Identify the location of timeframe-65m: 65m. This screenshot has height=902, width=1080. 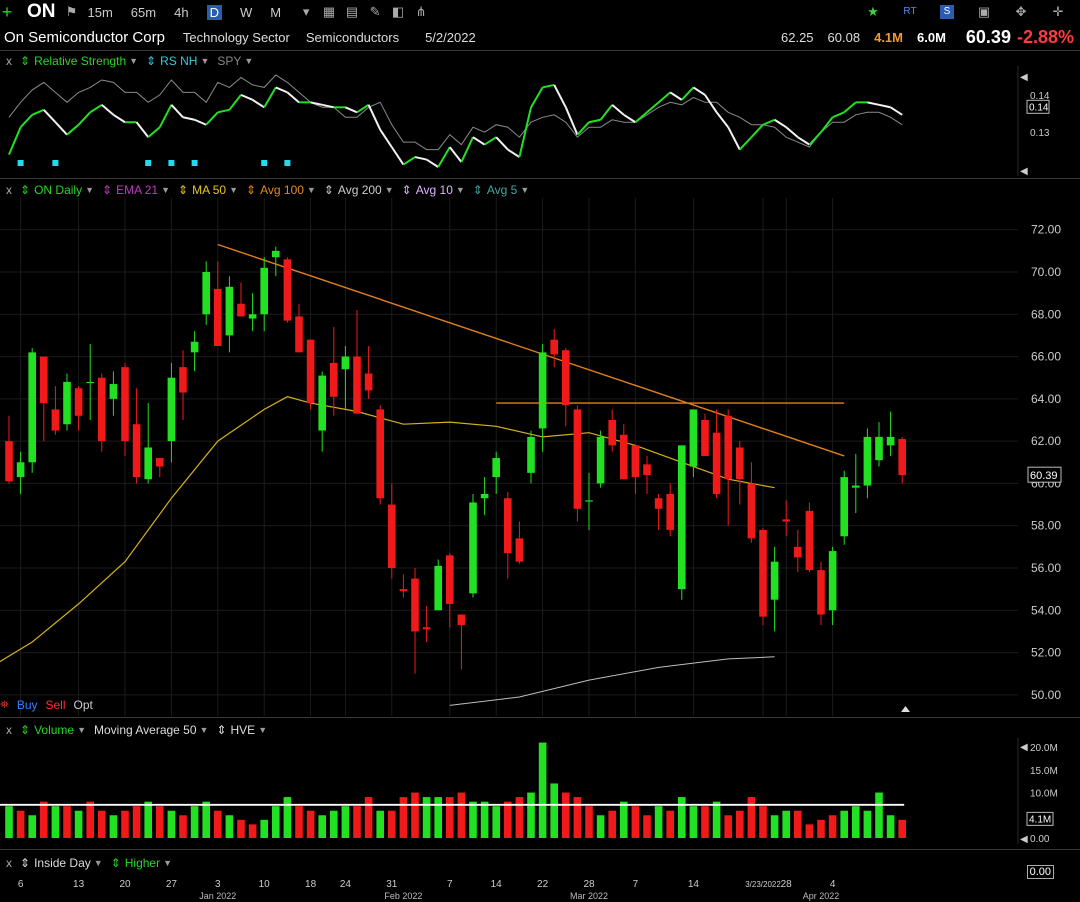
(143, 12).